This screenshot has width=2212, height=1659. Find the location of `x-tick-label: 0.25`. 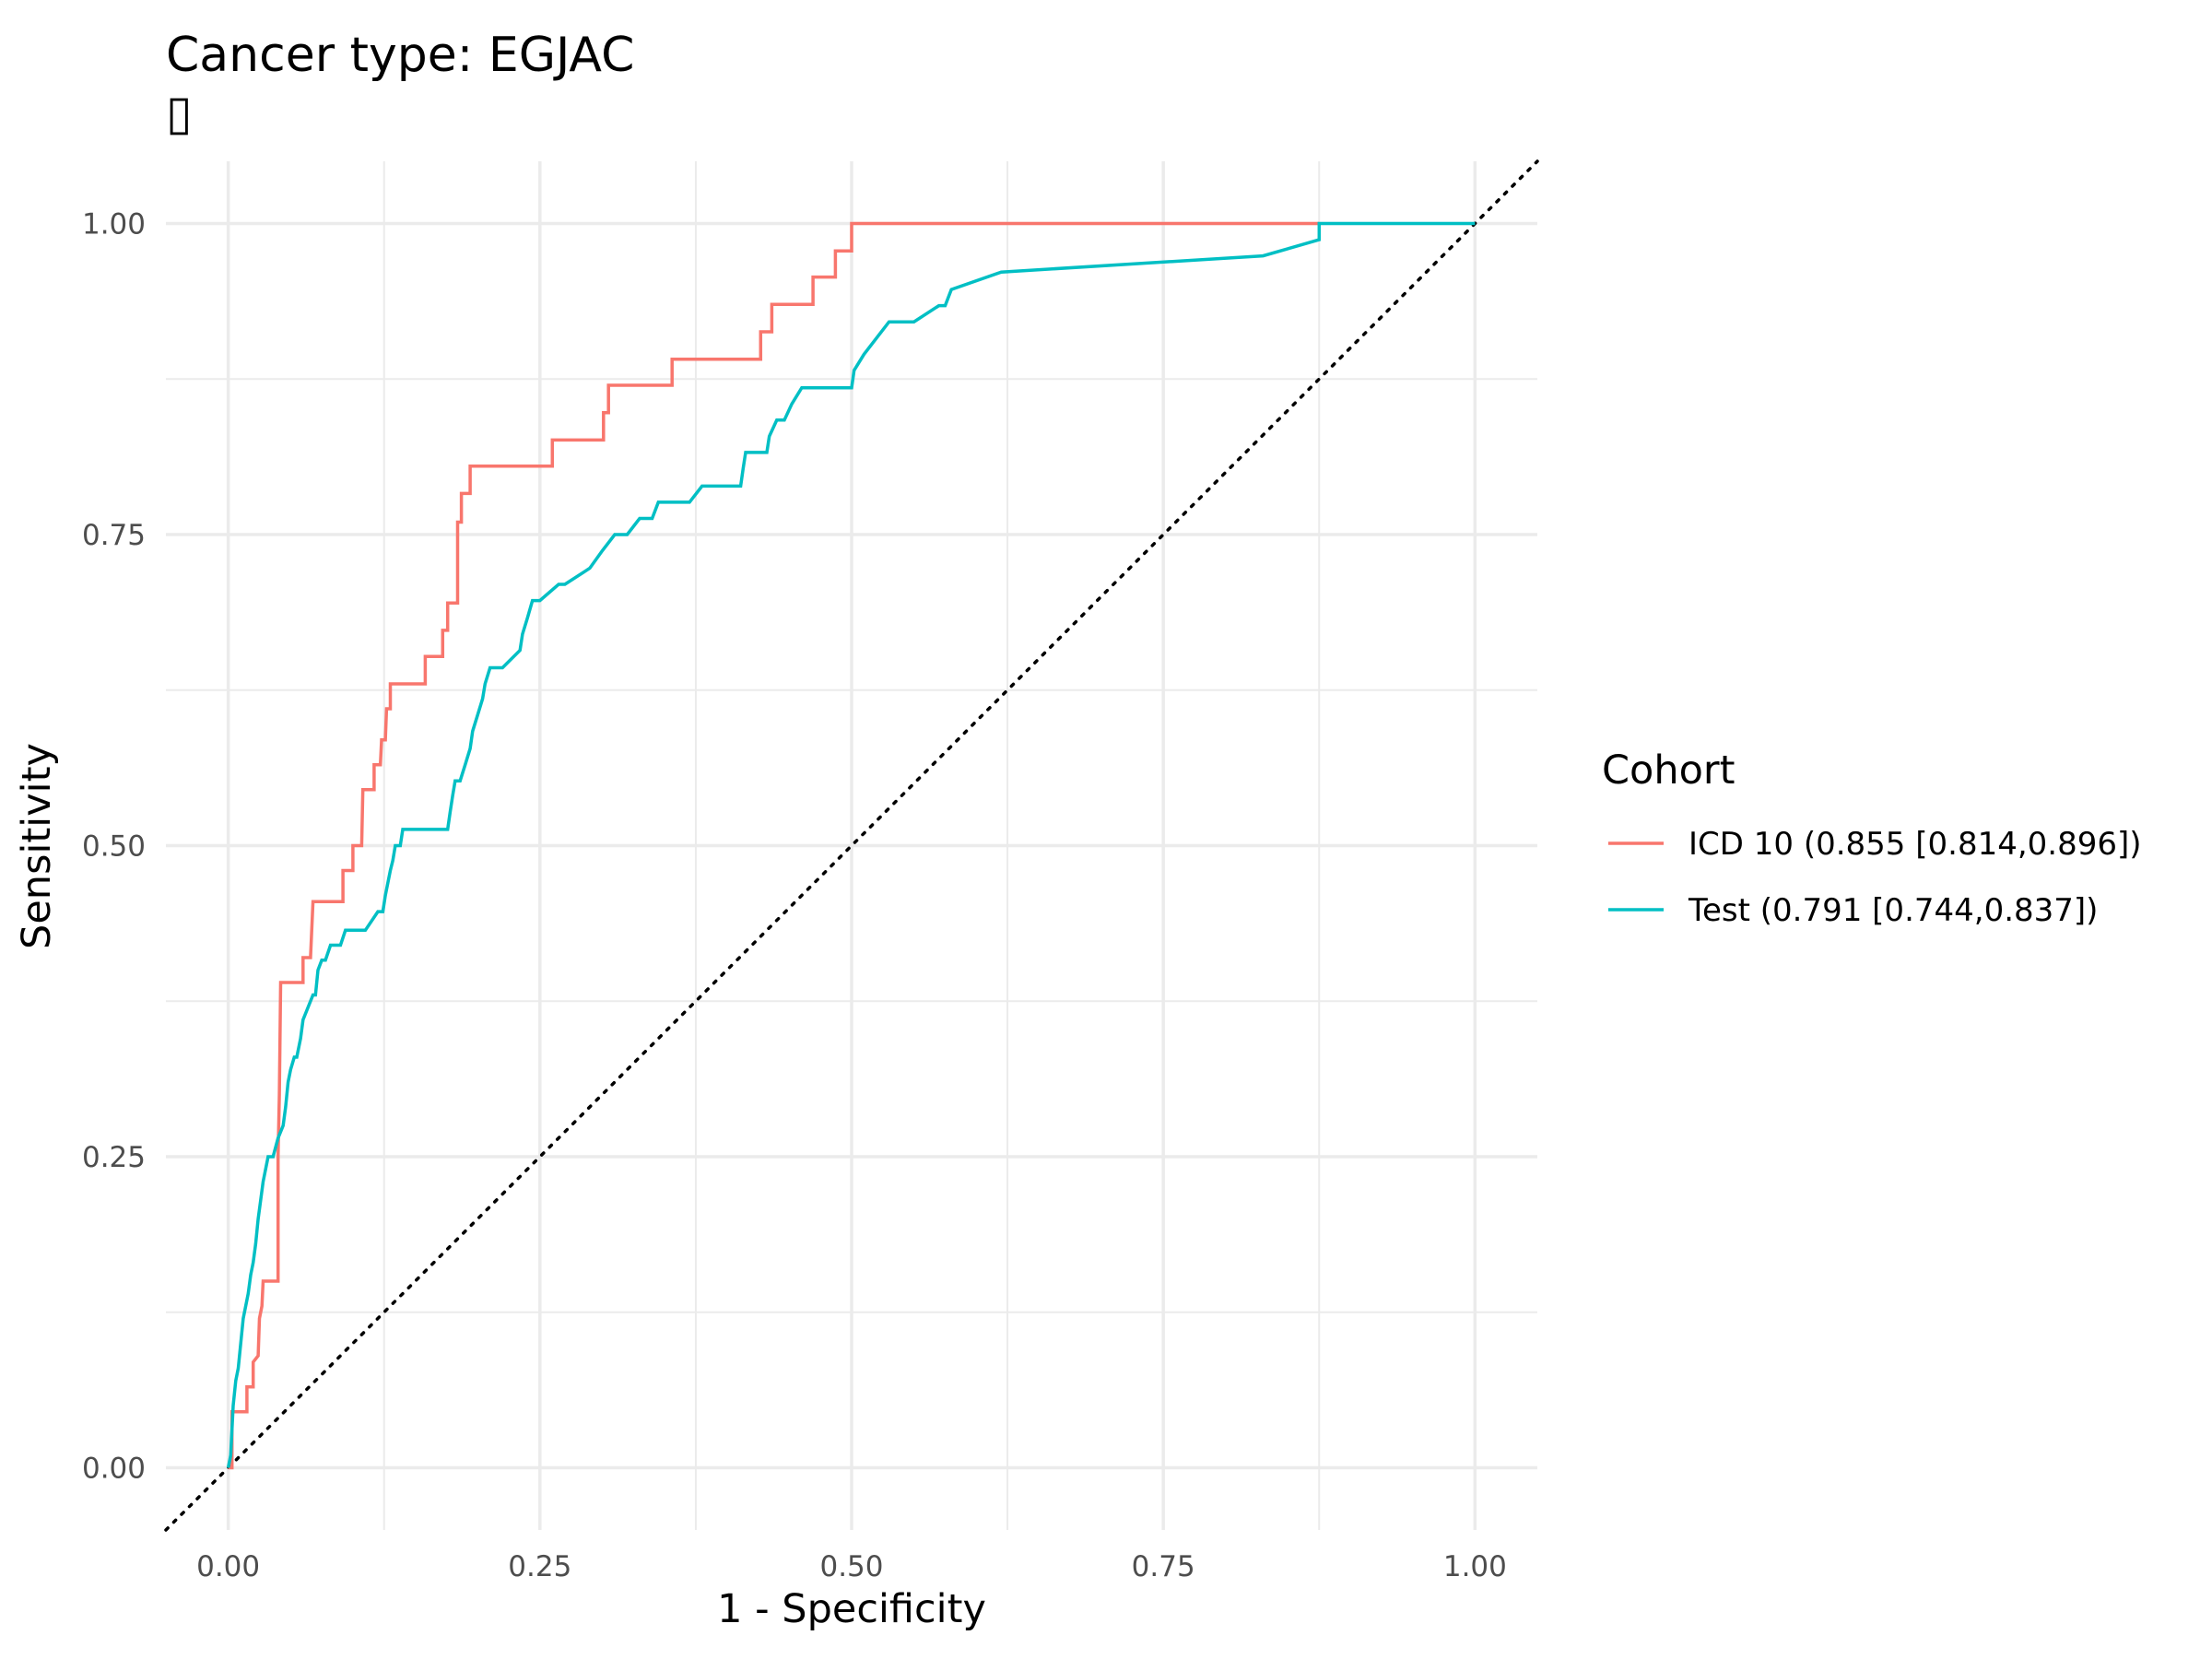

x-tick-label: 0.25 is located at coordinates (539, 1566).